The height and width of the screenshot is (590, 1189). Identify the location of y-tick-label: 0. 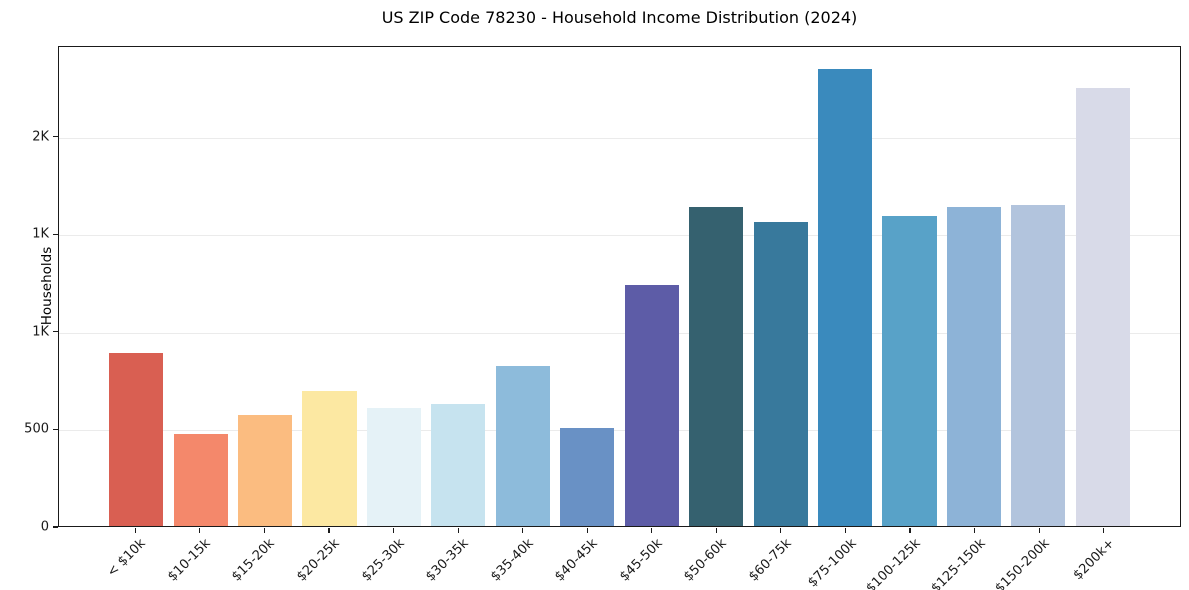
(44, 527).